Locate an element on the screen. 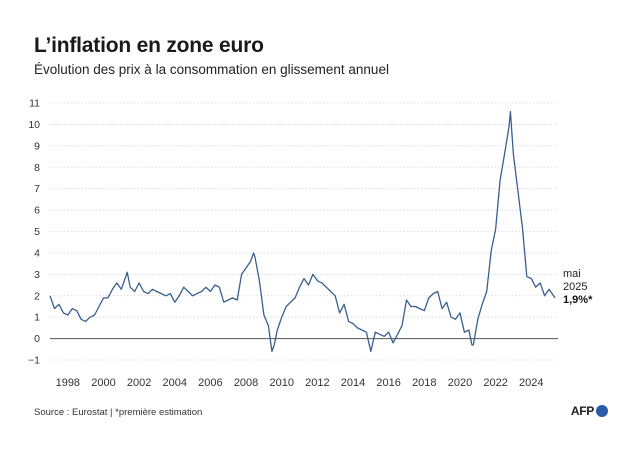 The image size is (640, 452). annotation-year: 2025 is located at coordinates (575, 287).